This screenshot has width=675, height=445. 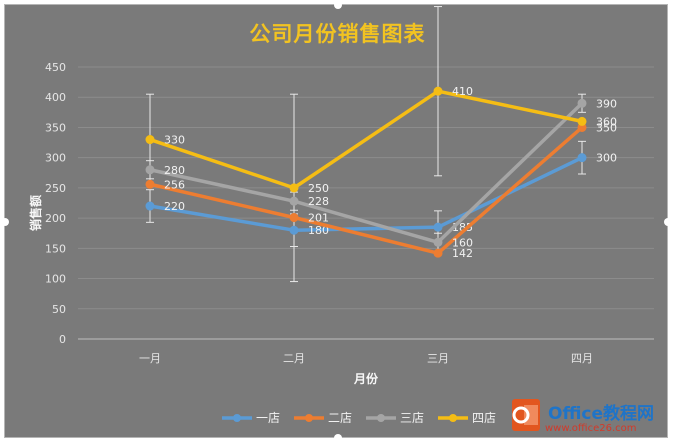 What do you see at coordinates (55, 279) in the screenshot?
I see `y-tick-label: 100` at bounding box center [55, 279].